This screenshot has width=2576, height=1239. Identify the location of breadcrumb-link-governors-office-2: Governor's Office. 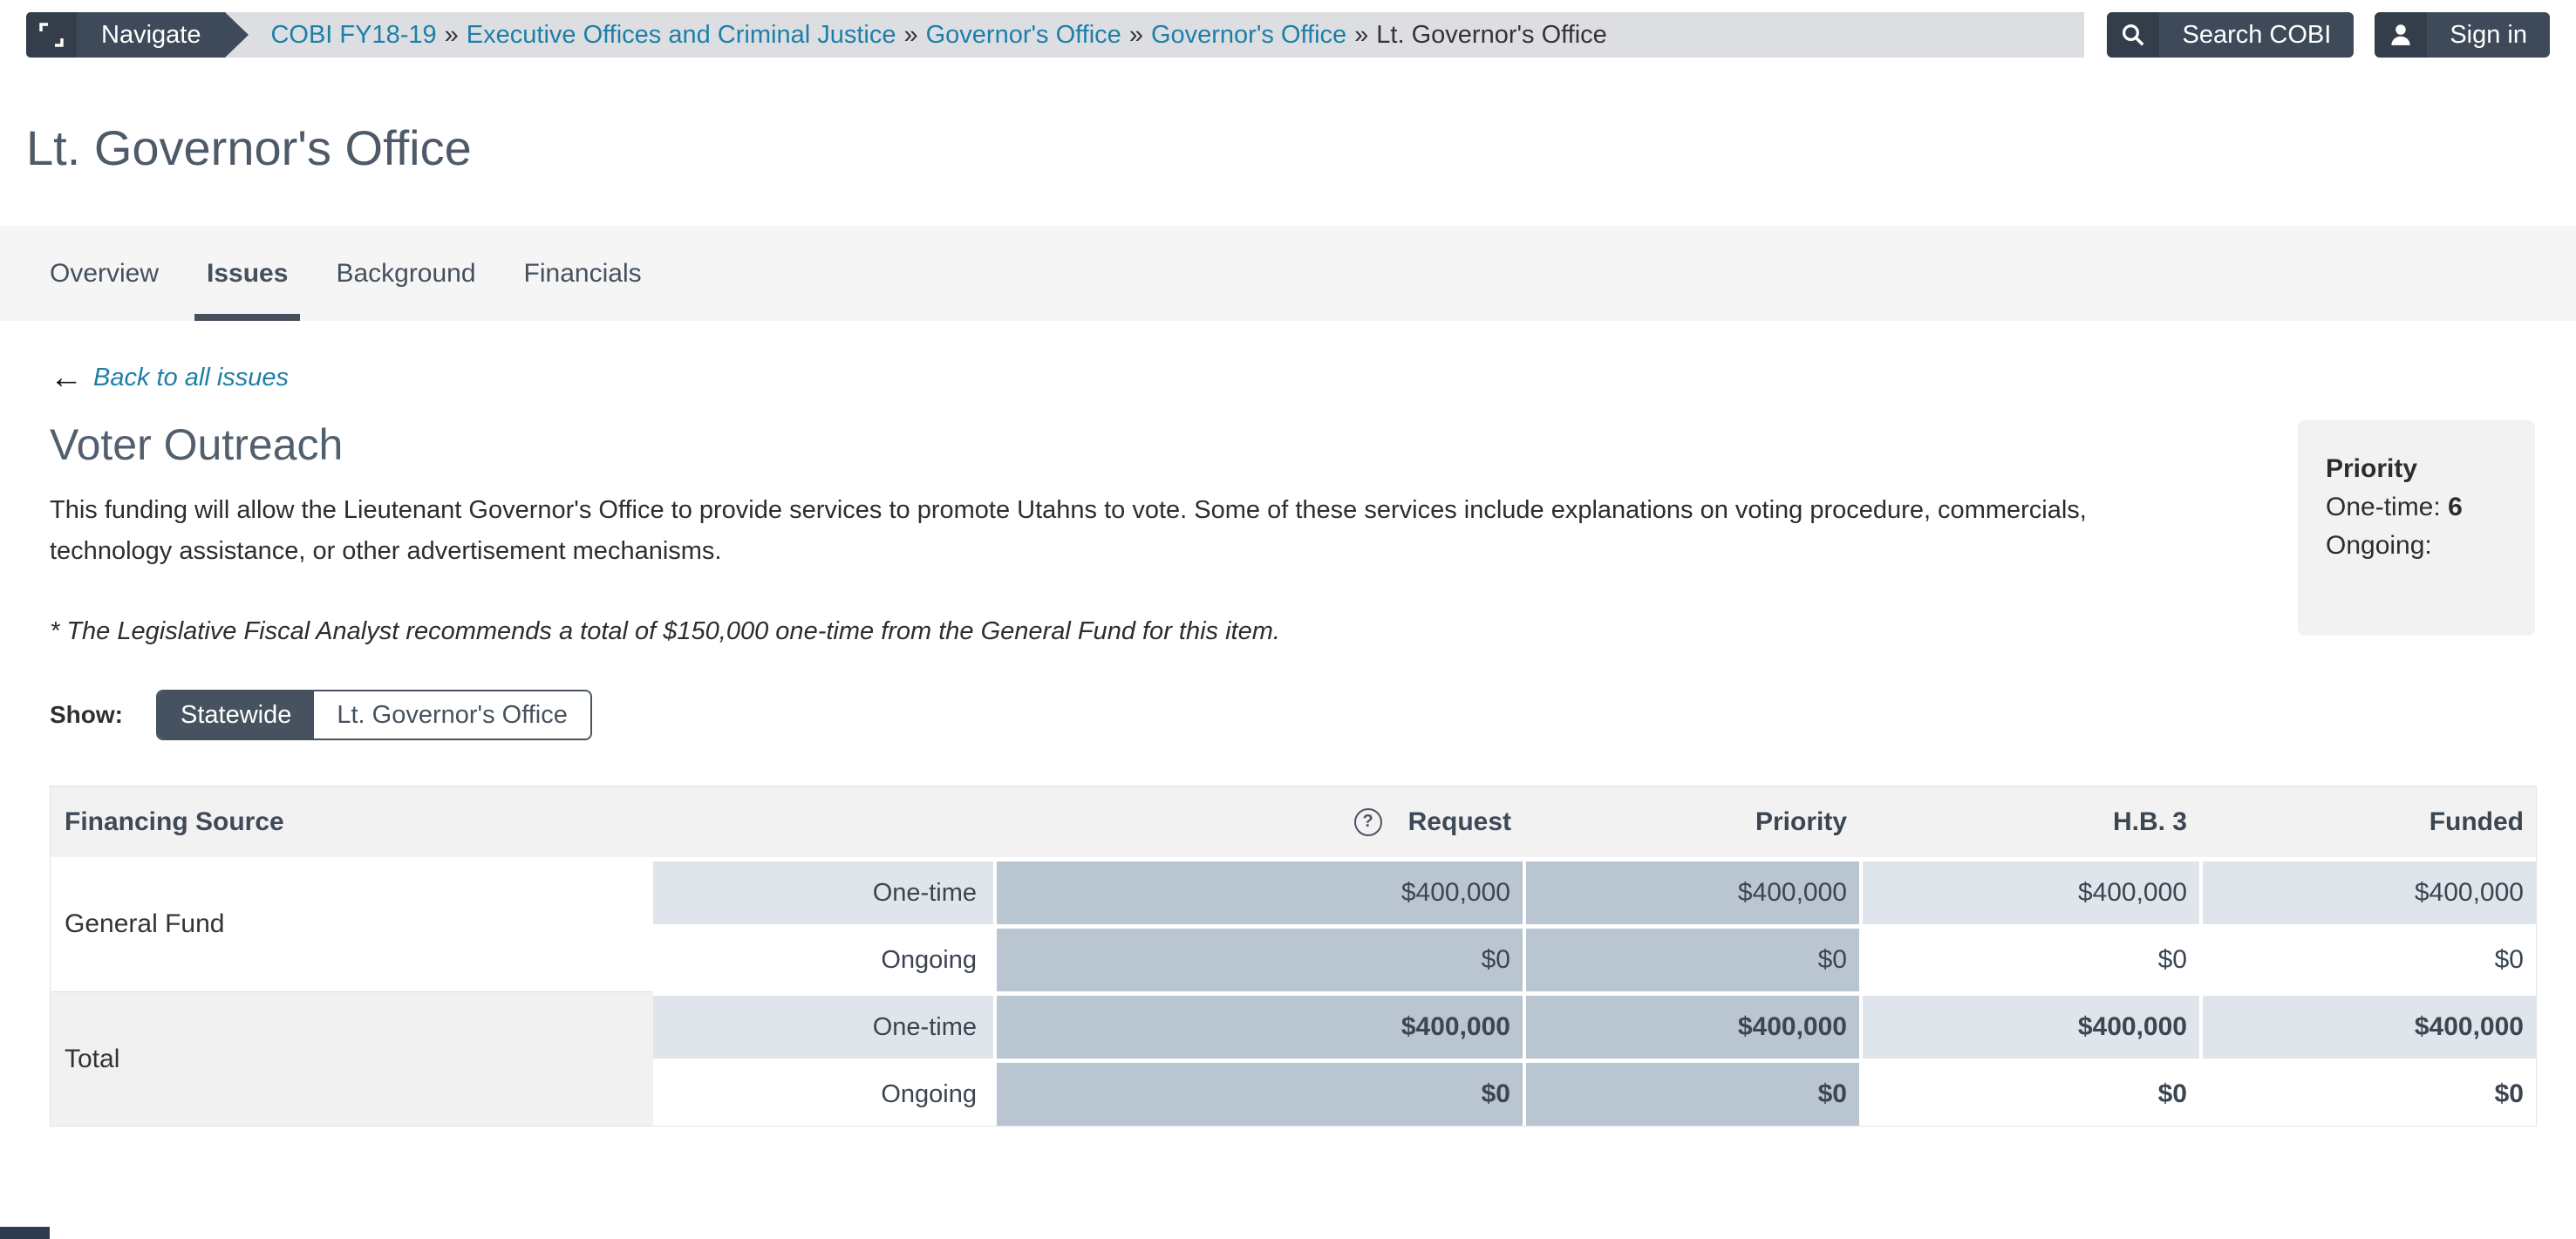
(1249, 35).